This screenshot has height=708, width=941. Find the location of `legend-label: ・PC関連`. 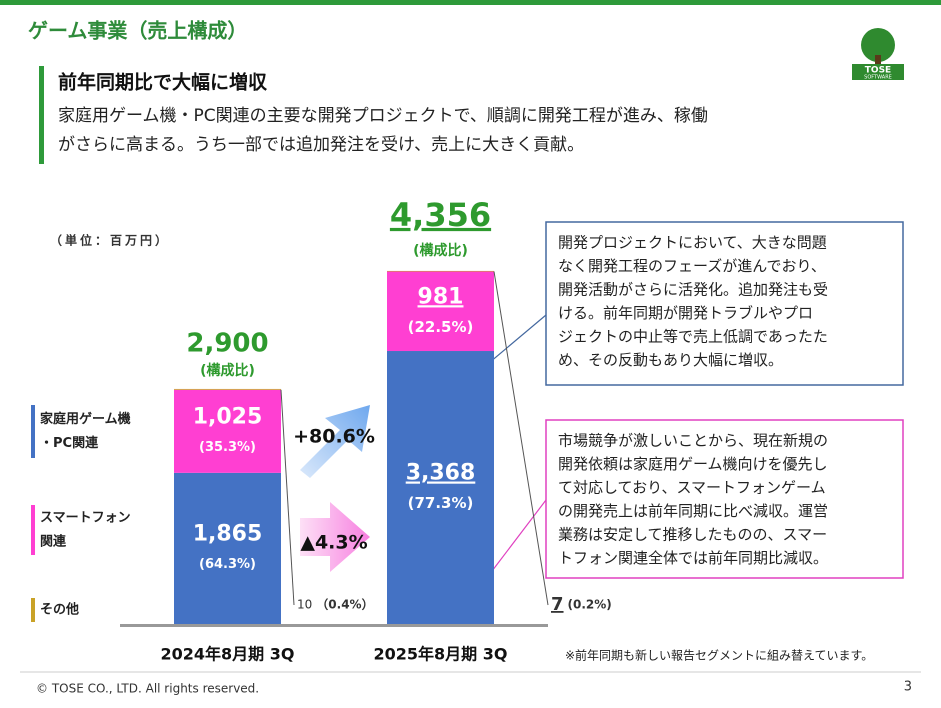

legend-label: ・PC関連 is located at coordinates (69, 443).